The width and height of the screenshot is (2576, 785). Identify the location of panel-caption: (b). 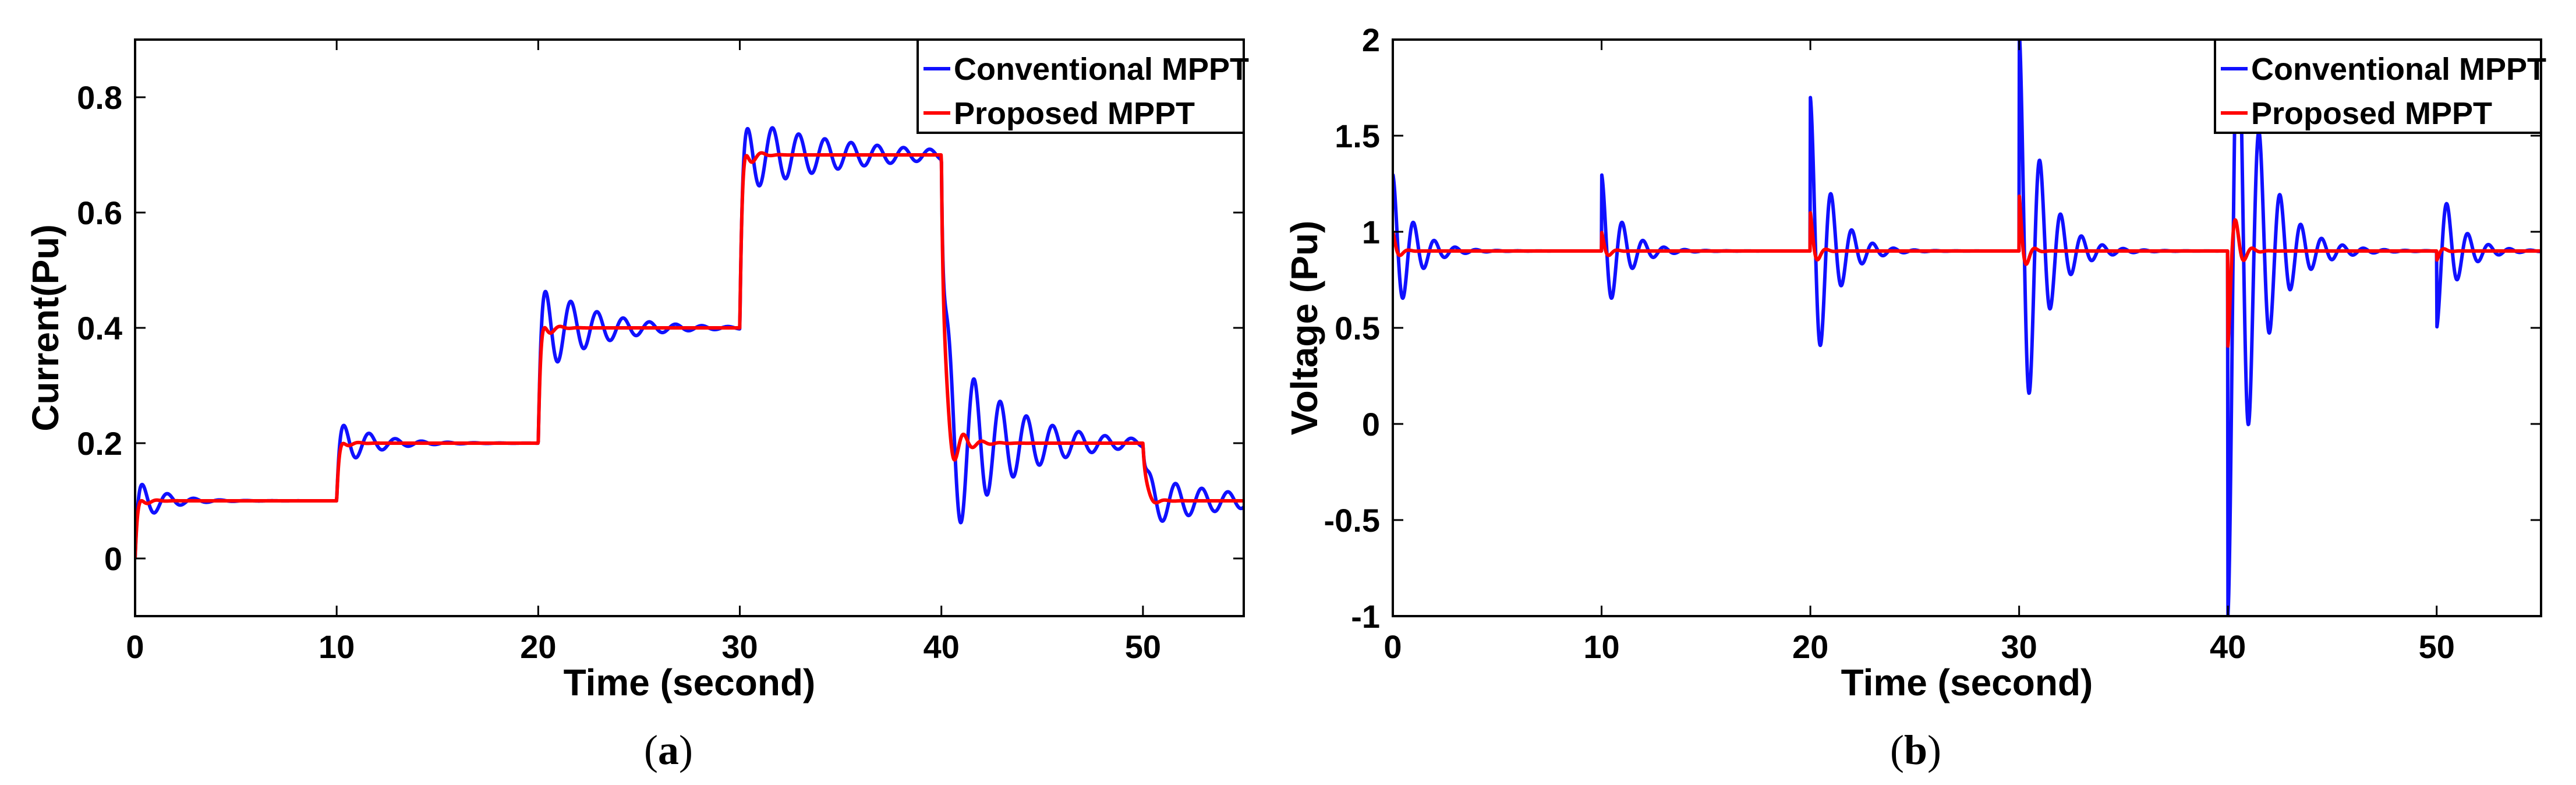
(1915, 750).